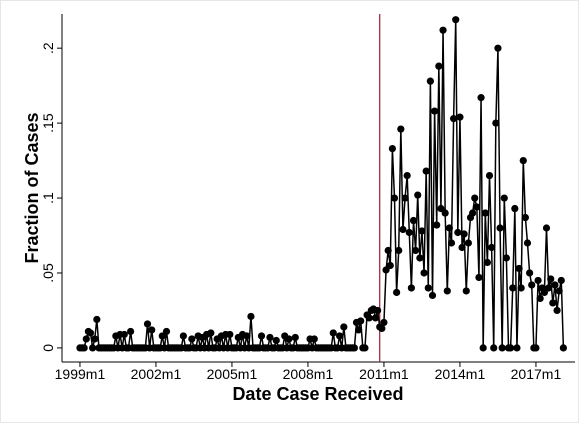 The height and width of the screenshot is (423, 579). What do you see at coordinates (536, 374) in the screenshot?
I see `x-tick-label: 2017m1` at bounding box center [536, 374].